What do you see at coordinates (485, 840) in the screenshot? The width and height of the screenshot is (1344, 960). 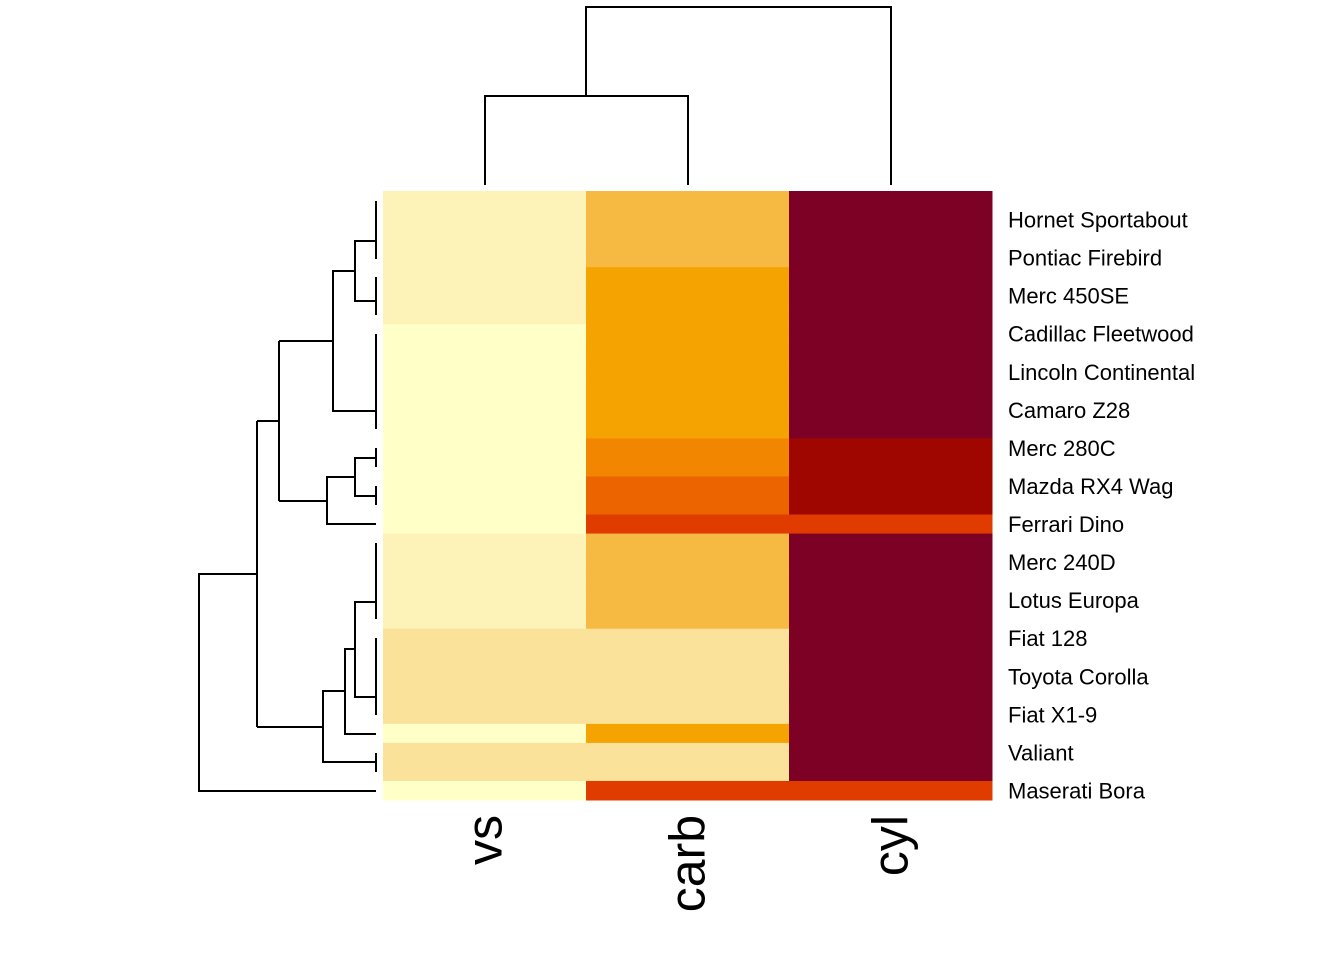 I see `column-label: vs` at bounding box center [485, 840].